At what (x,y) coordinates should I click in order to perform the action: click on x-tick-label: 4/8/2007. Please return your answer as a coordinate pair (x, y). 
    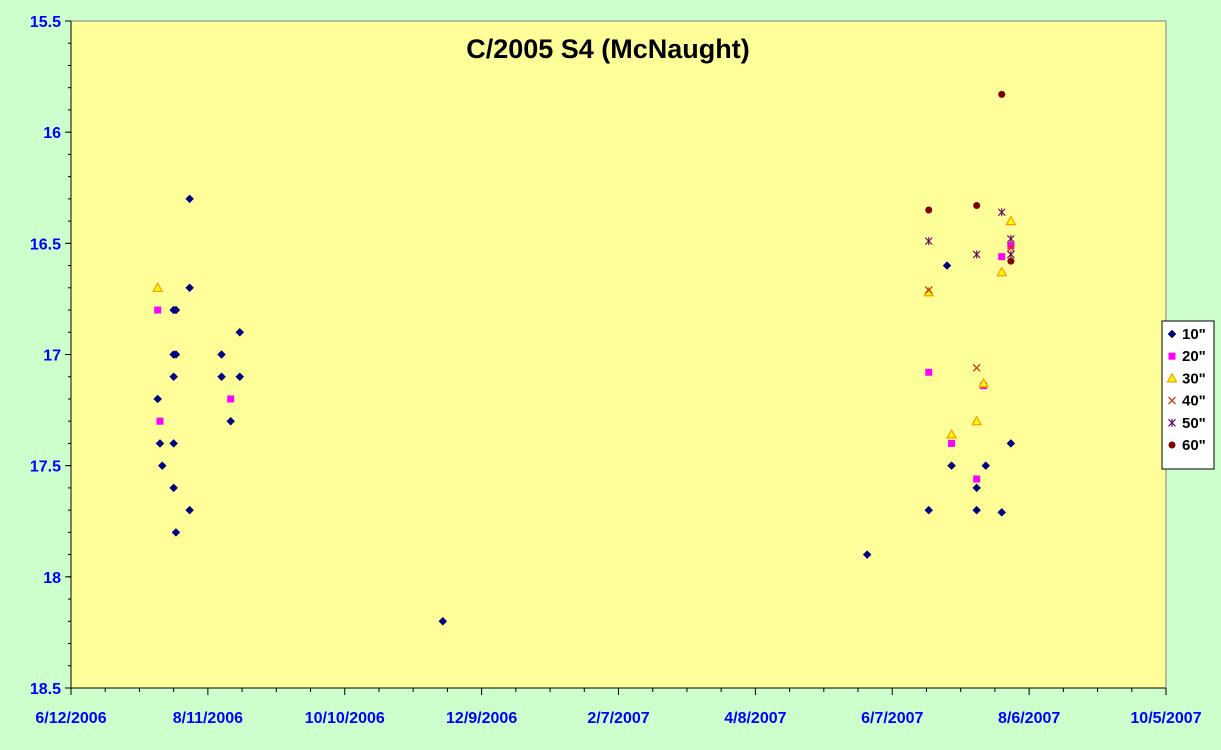
    Looking at the image, I should click on (755, 718).